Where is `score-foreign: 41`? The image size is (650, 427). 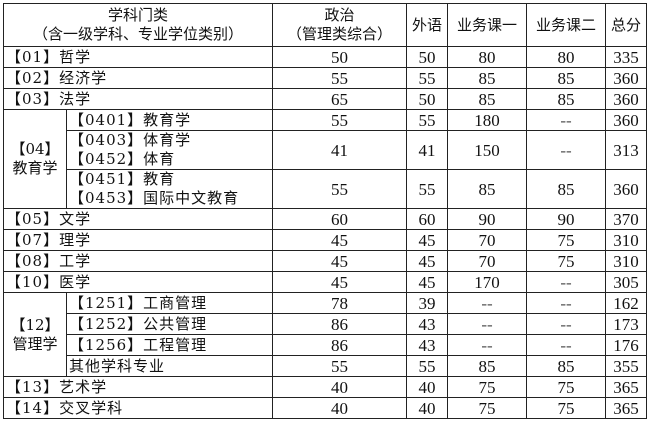 score-foreign: 41 is located at coordinates (427, 150).